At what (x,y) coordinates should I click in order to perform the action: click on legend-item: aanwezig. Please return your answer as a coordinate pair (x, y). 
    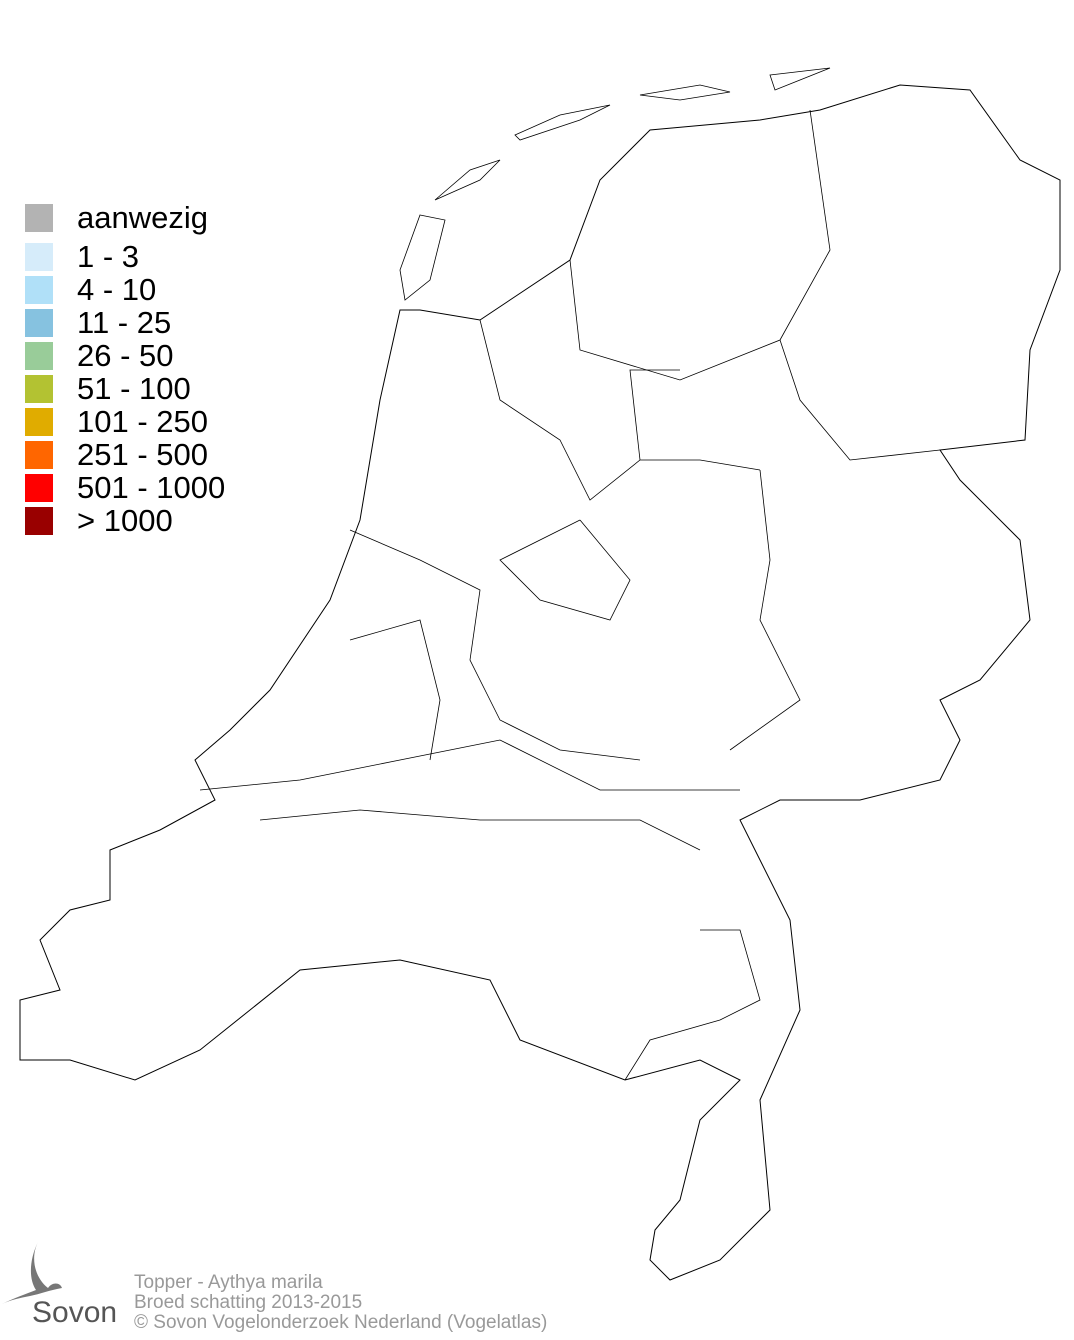
    Looking at the image, I should click on (116, 217).